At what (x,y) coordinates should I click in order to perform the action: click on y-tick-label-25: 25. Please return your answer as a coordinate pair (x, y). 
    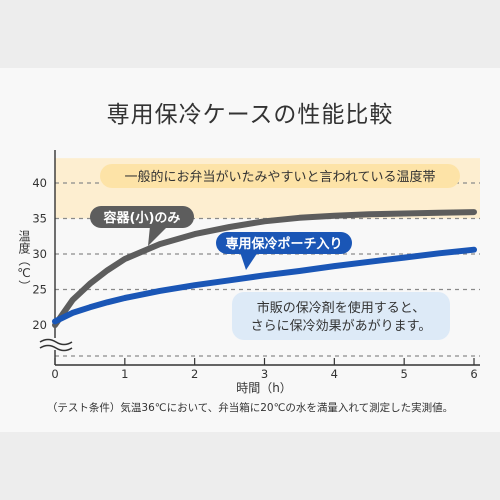
    Looking at the image, I should click on (39, 290).